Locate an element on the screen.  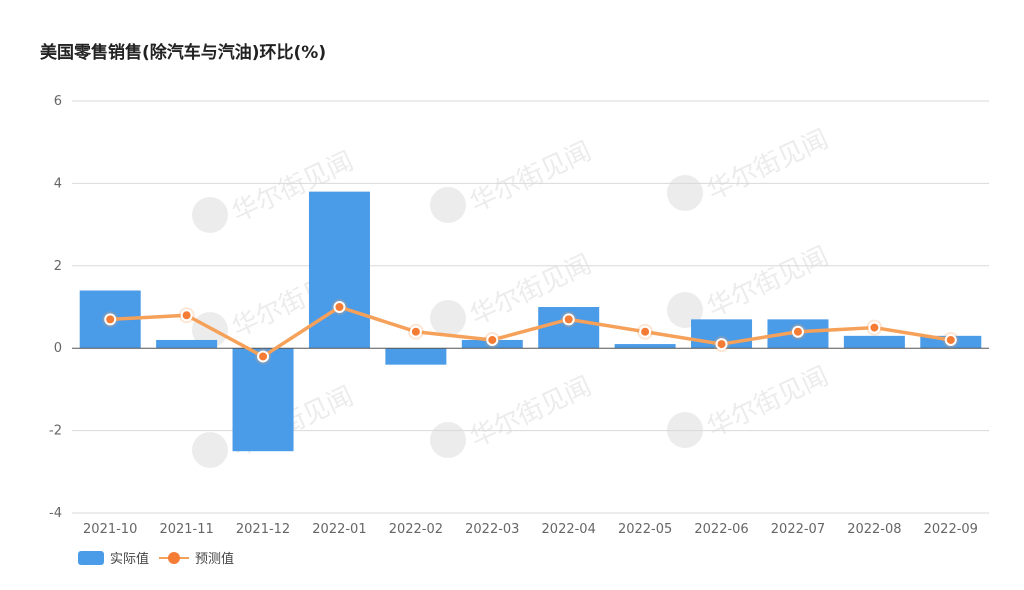
x-tick-label: 2022-03 is located at coordinates (492, 529).